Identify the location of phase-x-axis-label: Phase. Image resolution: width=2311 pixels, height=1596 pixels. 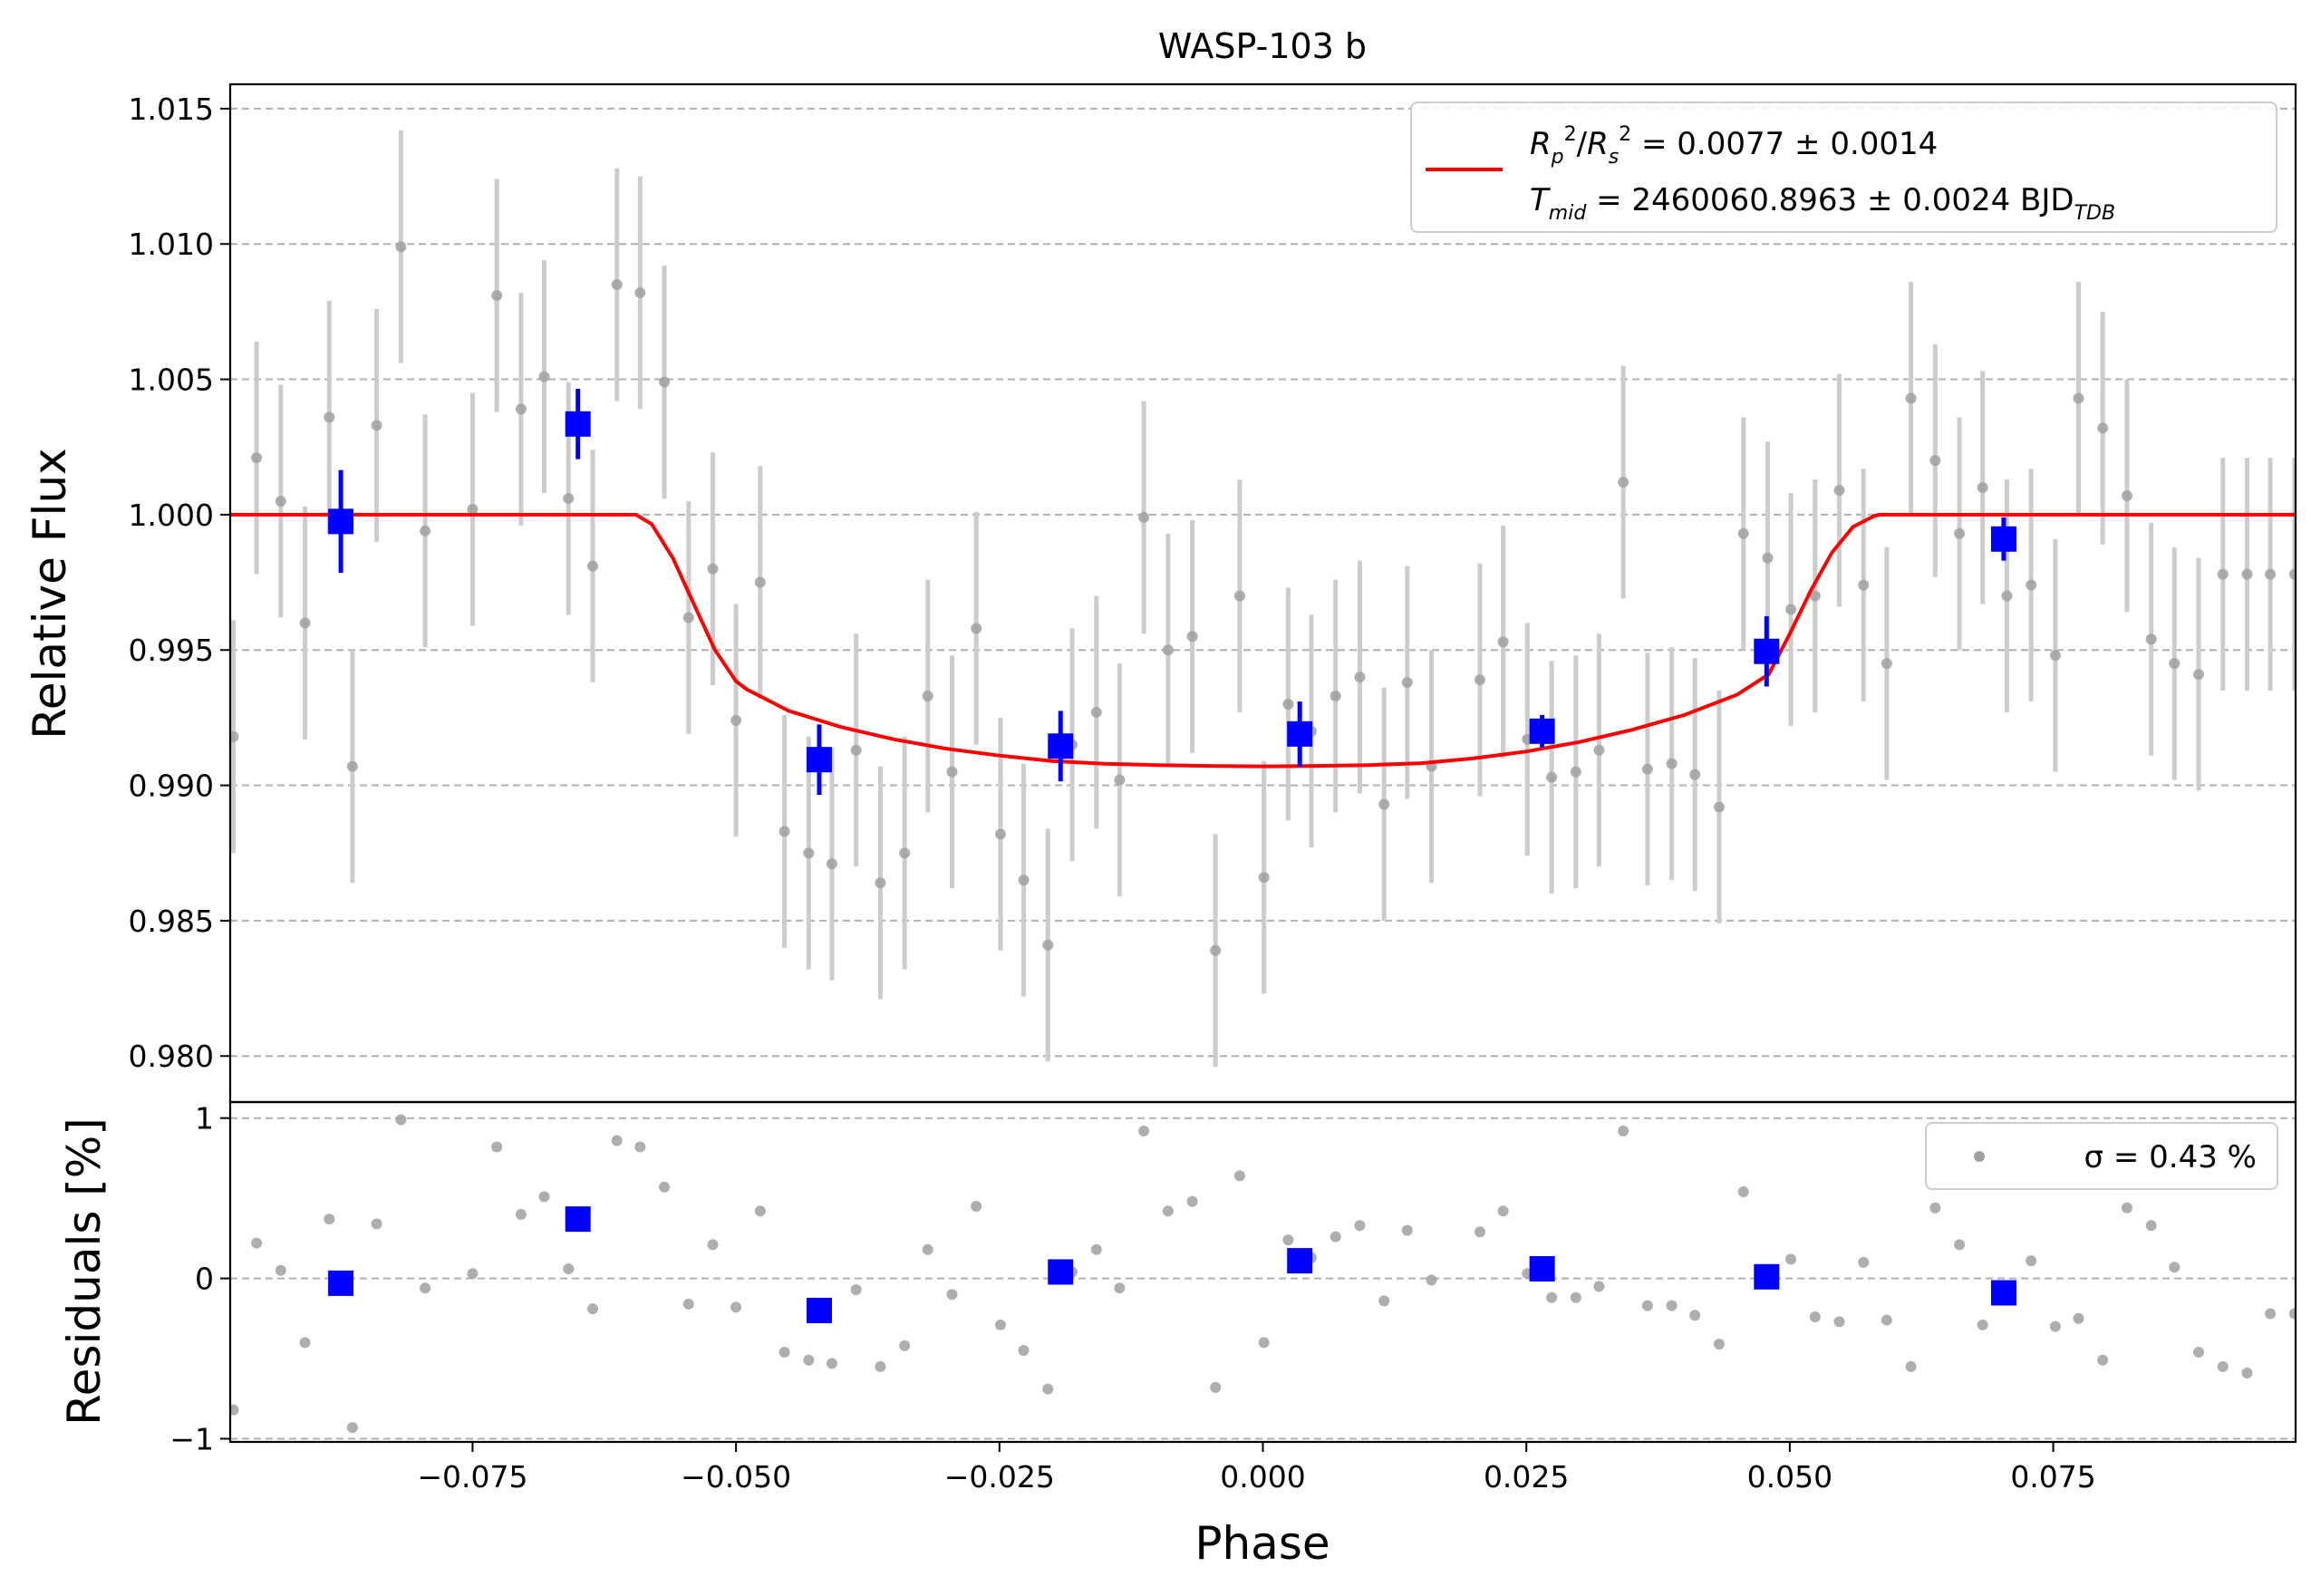
(1262, 1543).